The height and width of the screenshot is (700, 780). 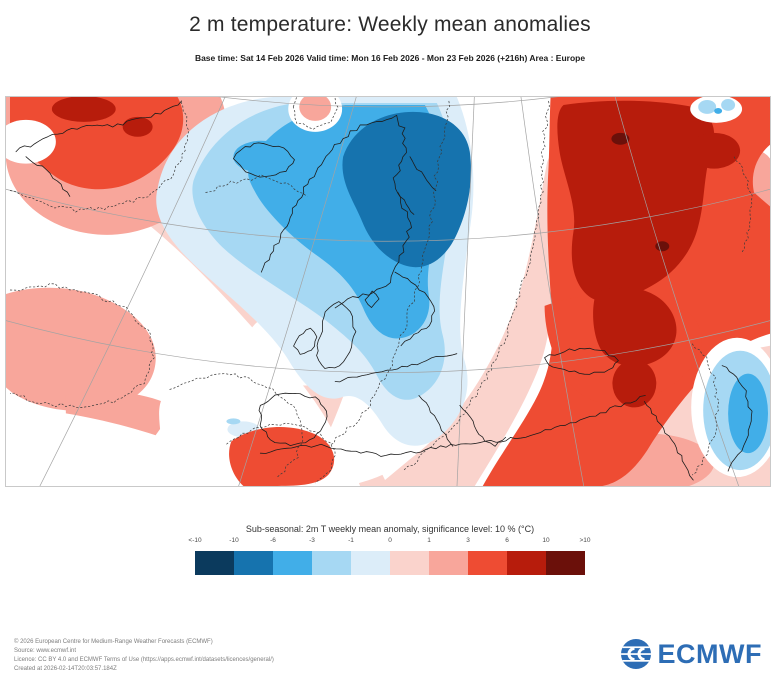 What do you see at coordinates (468, 540) in the screenshot?
I see `colorbar-tick-label: 3` at bounding box center [468, 540].